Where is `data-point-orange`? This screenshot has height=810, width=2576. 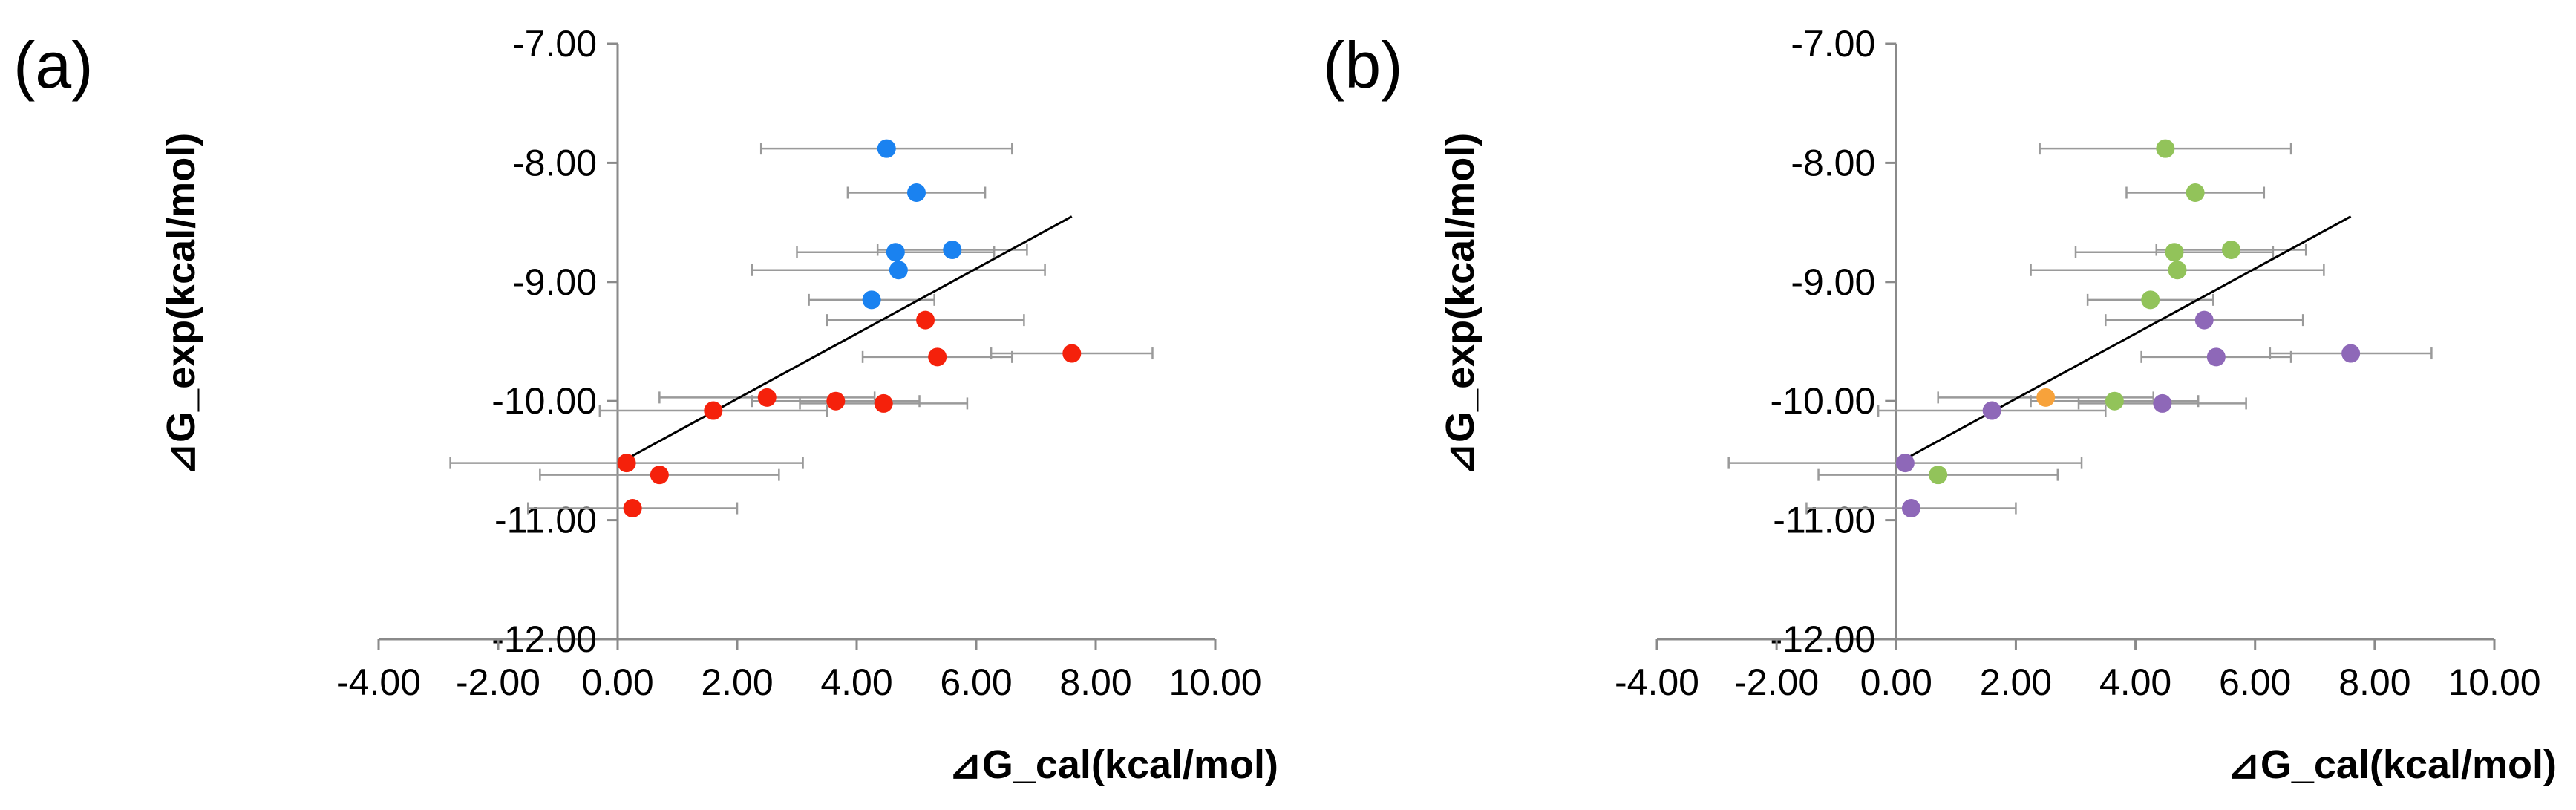 data-point-orange is located at coordinates (2046, 397).